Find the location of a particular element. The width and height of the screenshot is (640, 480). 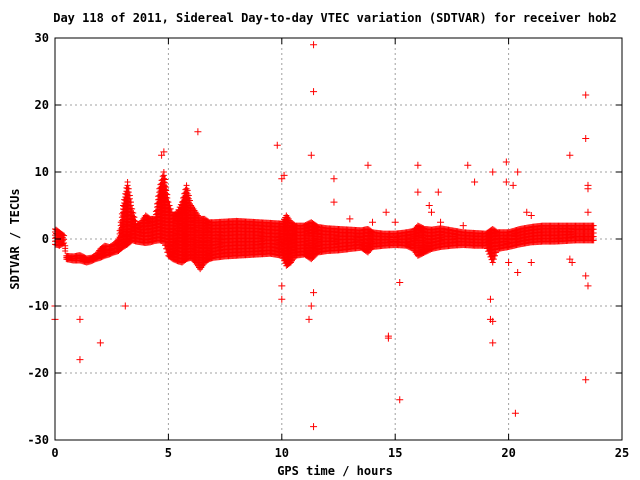

y-tick-label: -30 is located at coordinates (38, 440).